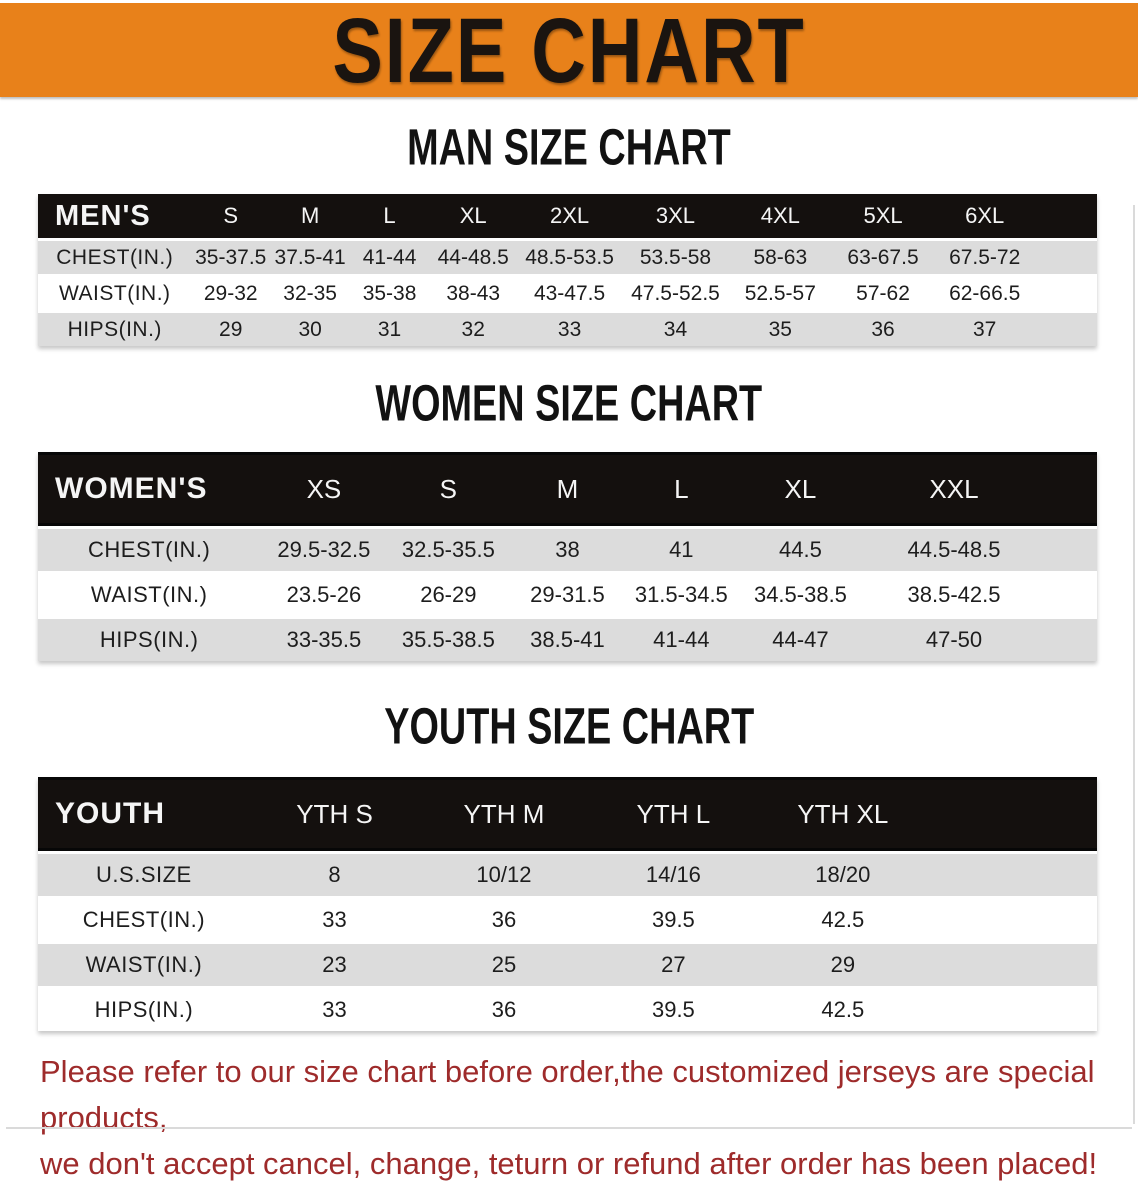 The image size is (1138, 1187). Describe the element at coordinates (681, 593) in the screenshot. I see `measurement-value-cell: 31.5-34.5` at that location.